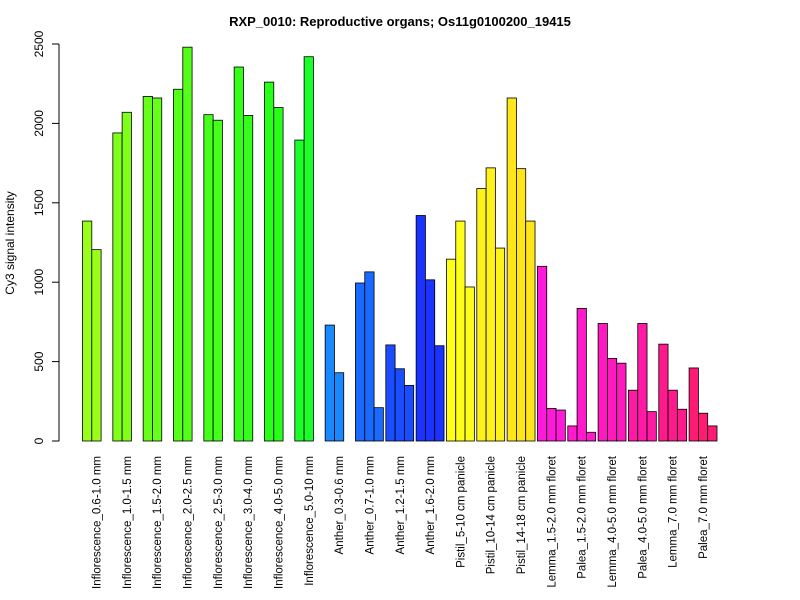 This screenshot has height=600, width=800. What do you see at coordinates (188, 522) in the screenshot?
I see `x-category-label: Inflorescence_2.0-2.5 mm` at bounding box center [188, 522].